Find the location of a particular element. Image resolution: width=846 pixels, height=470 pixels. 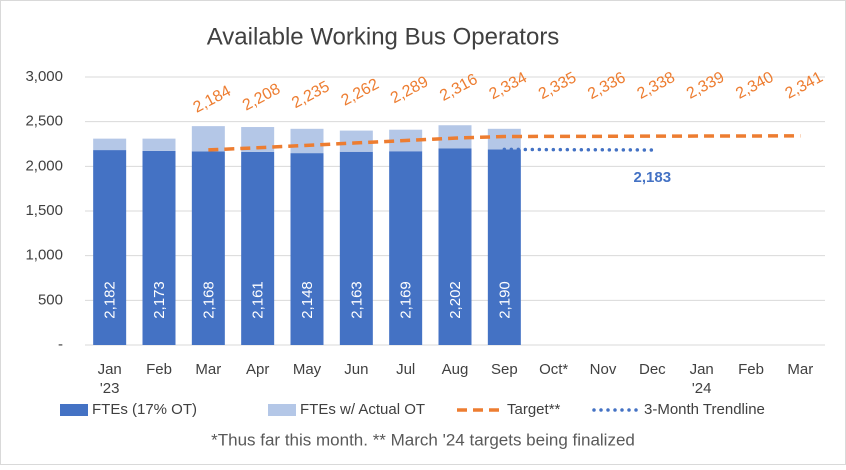

bar-value-label: 2,168 is located at coordinates (208, 300).